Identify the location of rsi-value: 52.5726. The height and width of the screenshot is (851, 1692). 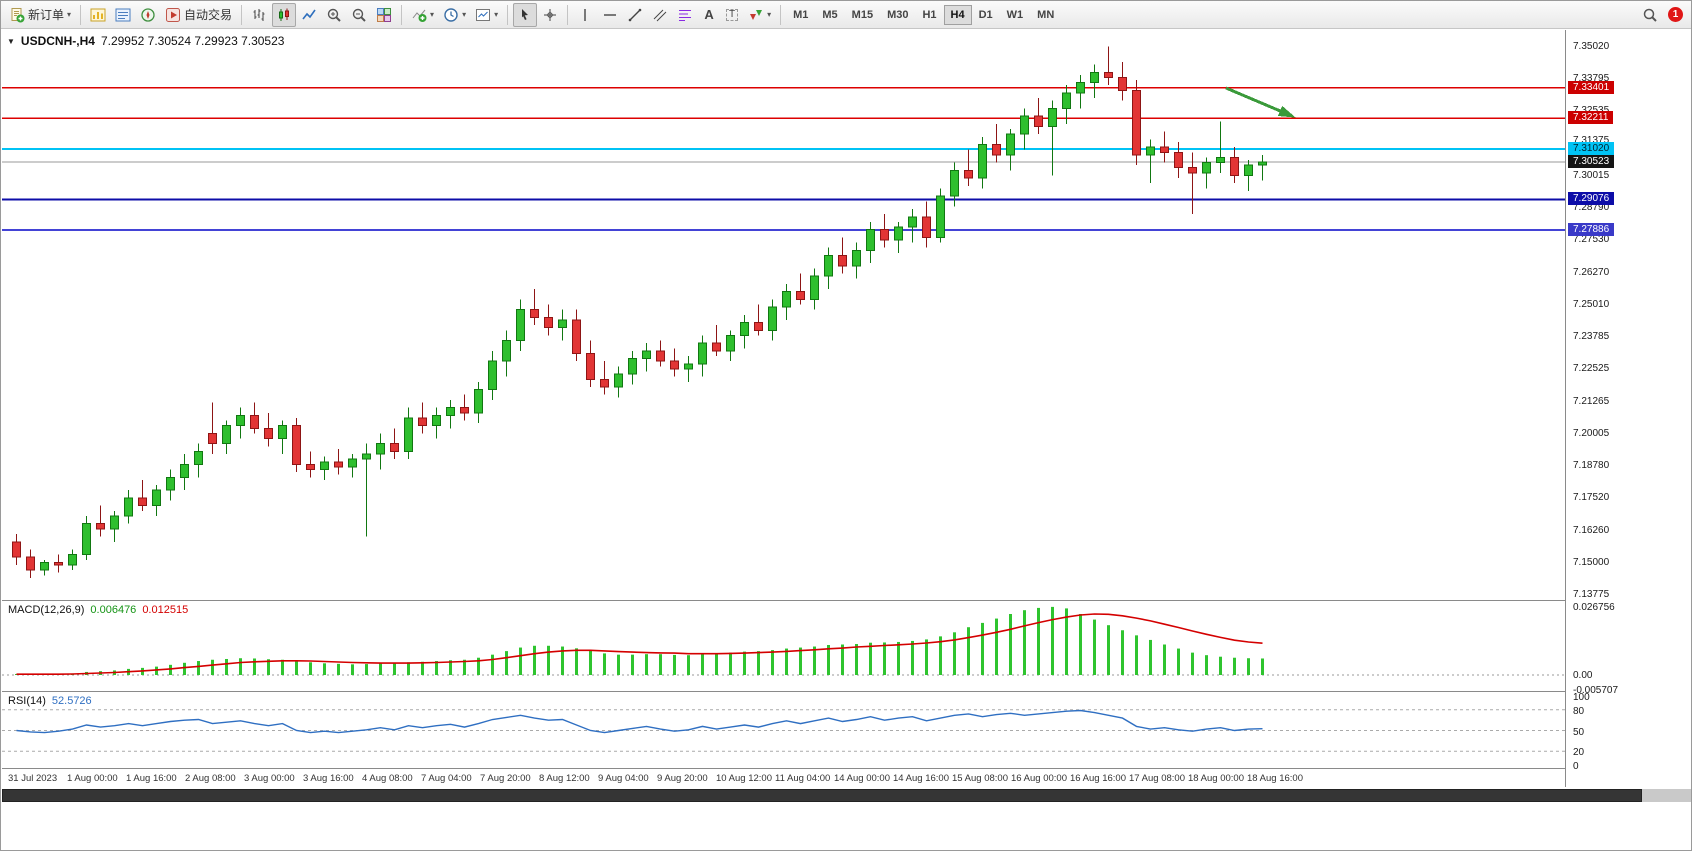
(71, 701).